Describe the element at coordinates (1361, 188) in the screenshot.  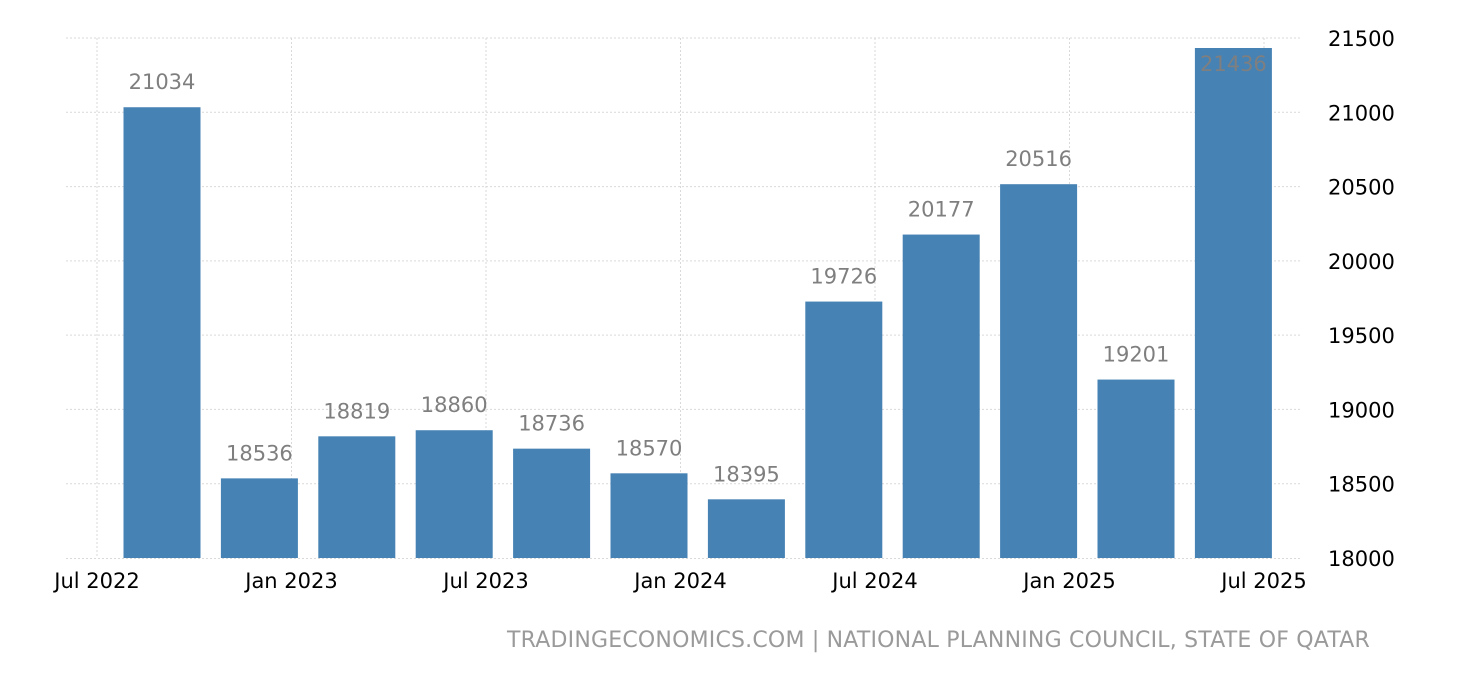
I see `y-tick-label: 20500` at that location.